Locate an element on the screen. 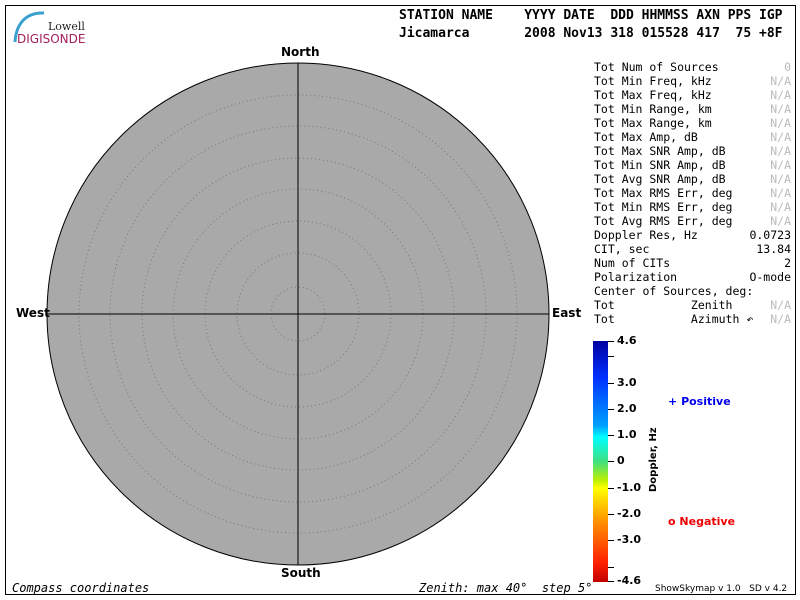  stat-label: Tot Min Range, km is located at coordinates (653, 109).